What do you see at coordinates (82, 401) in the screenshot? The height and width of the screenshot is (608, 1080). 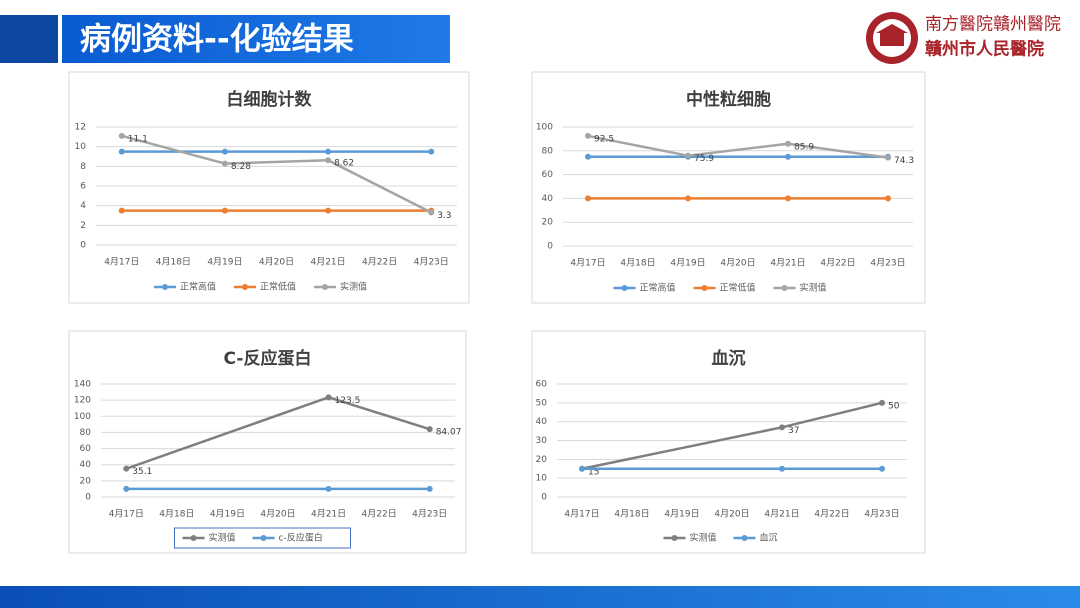 I see `y-tick-label: 120` at bounding box center [82, 401].